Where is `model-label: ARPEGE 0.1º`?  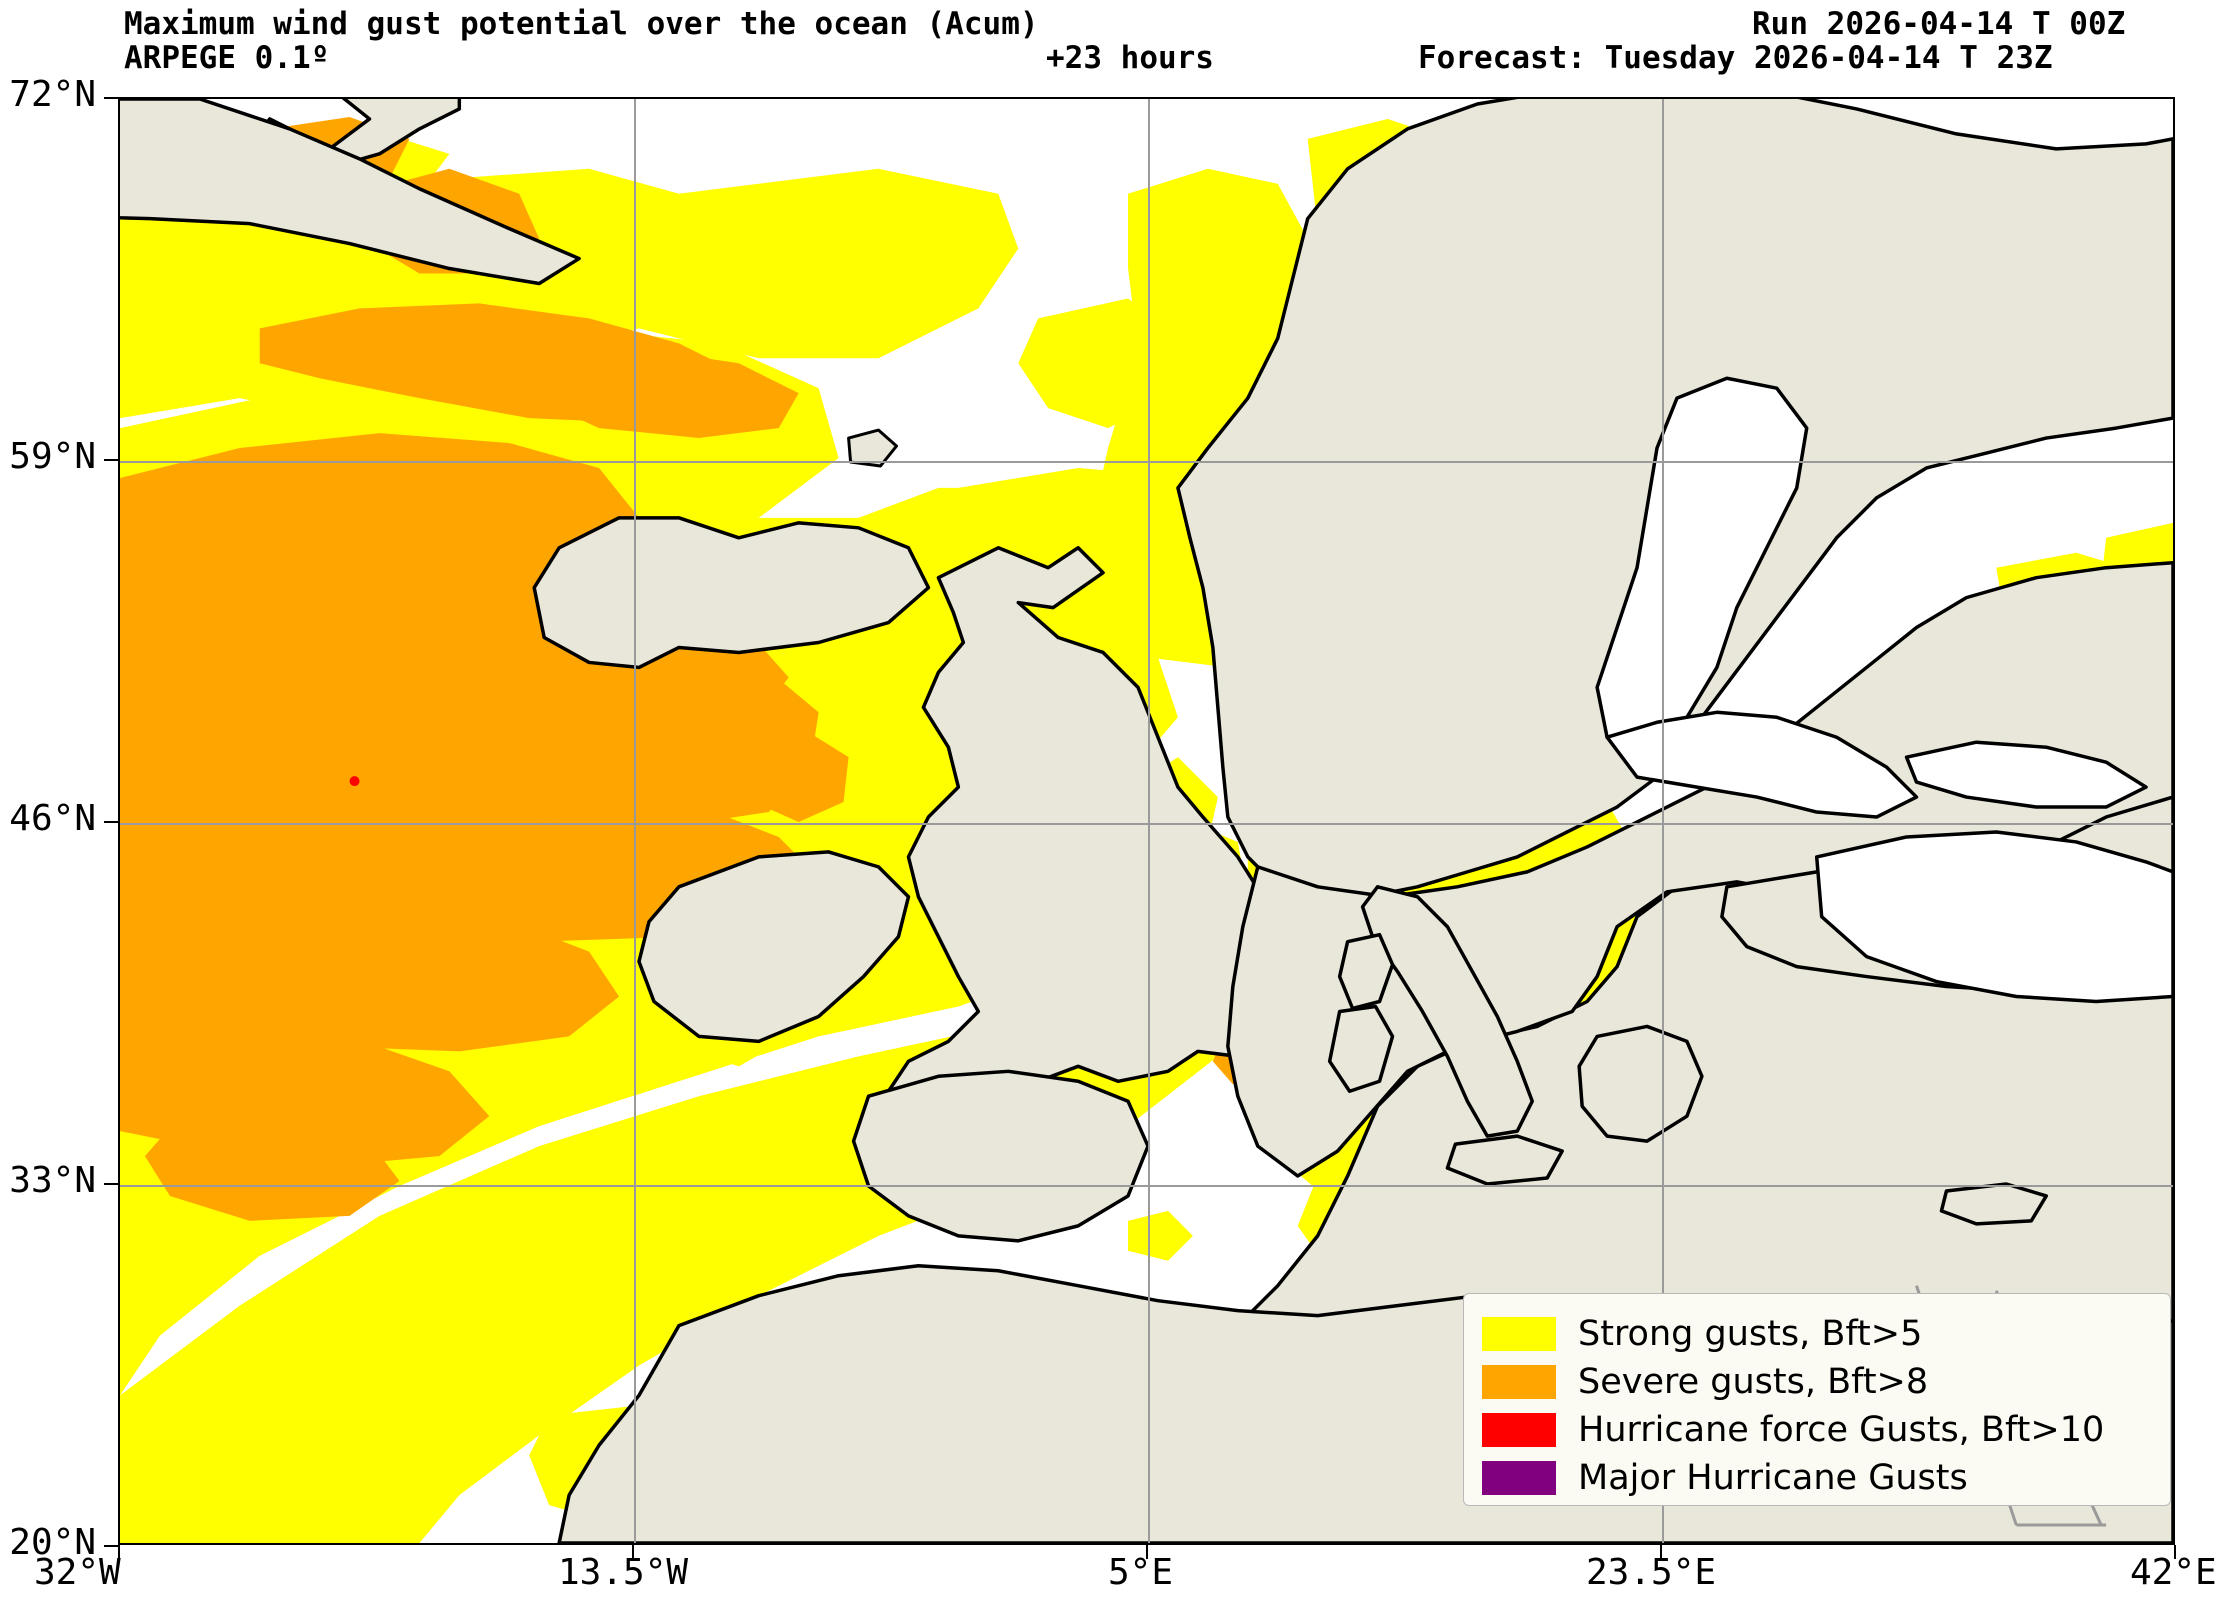
model-label: ARPEGE 0.1º is located at coordinates (227, 58).